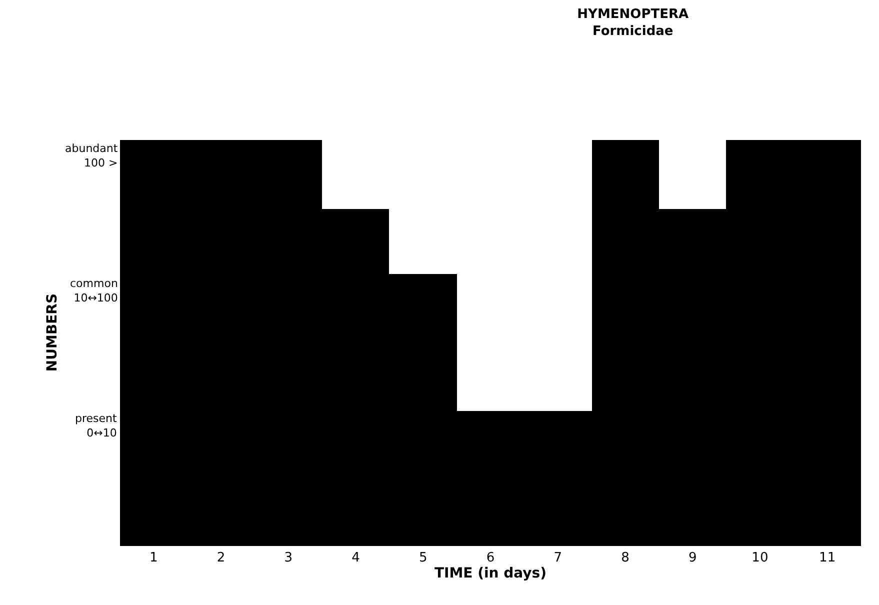  I want to click on text: abundant 100 >, so click(91, 156).